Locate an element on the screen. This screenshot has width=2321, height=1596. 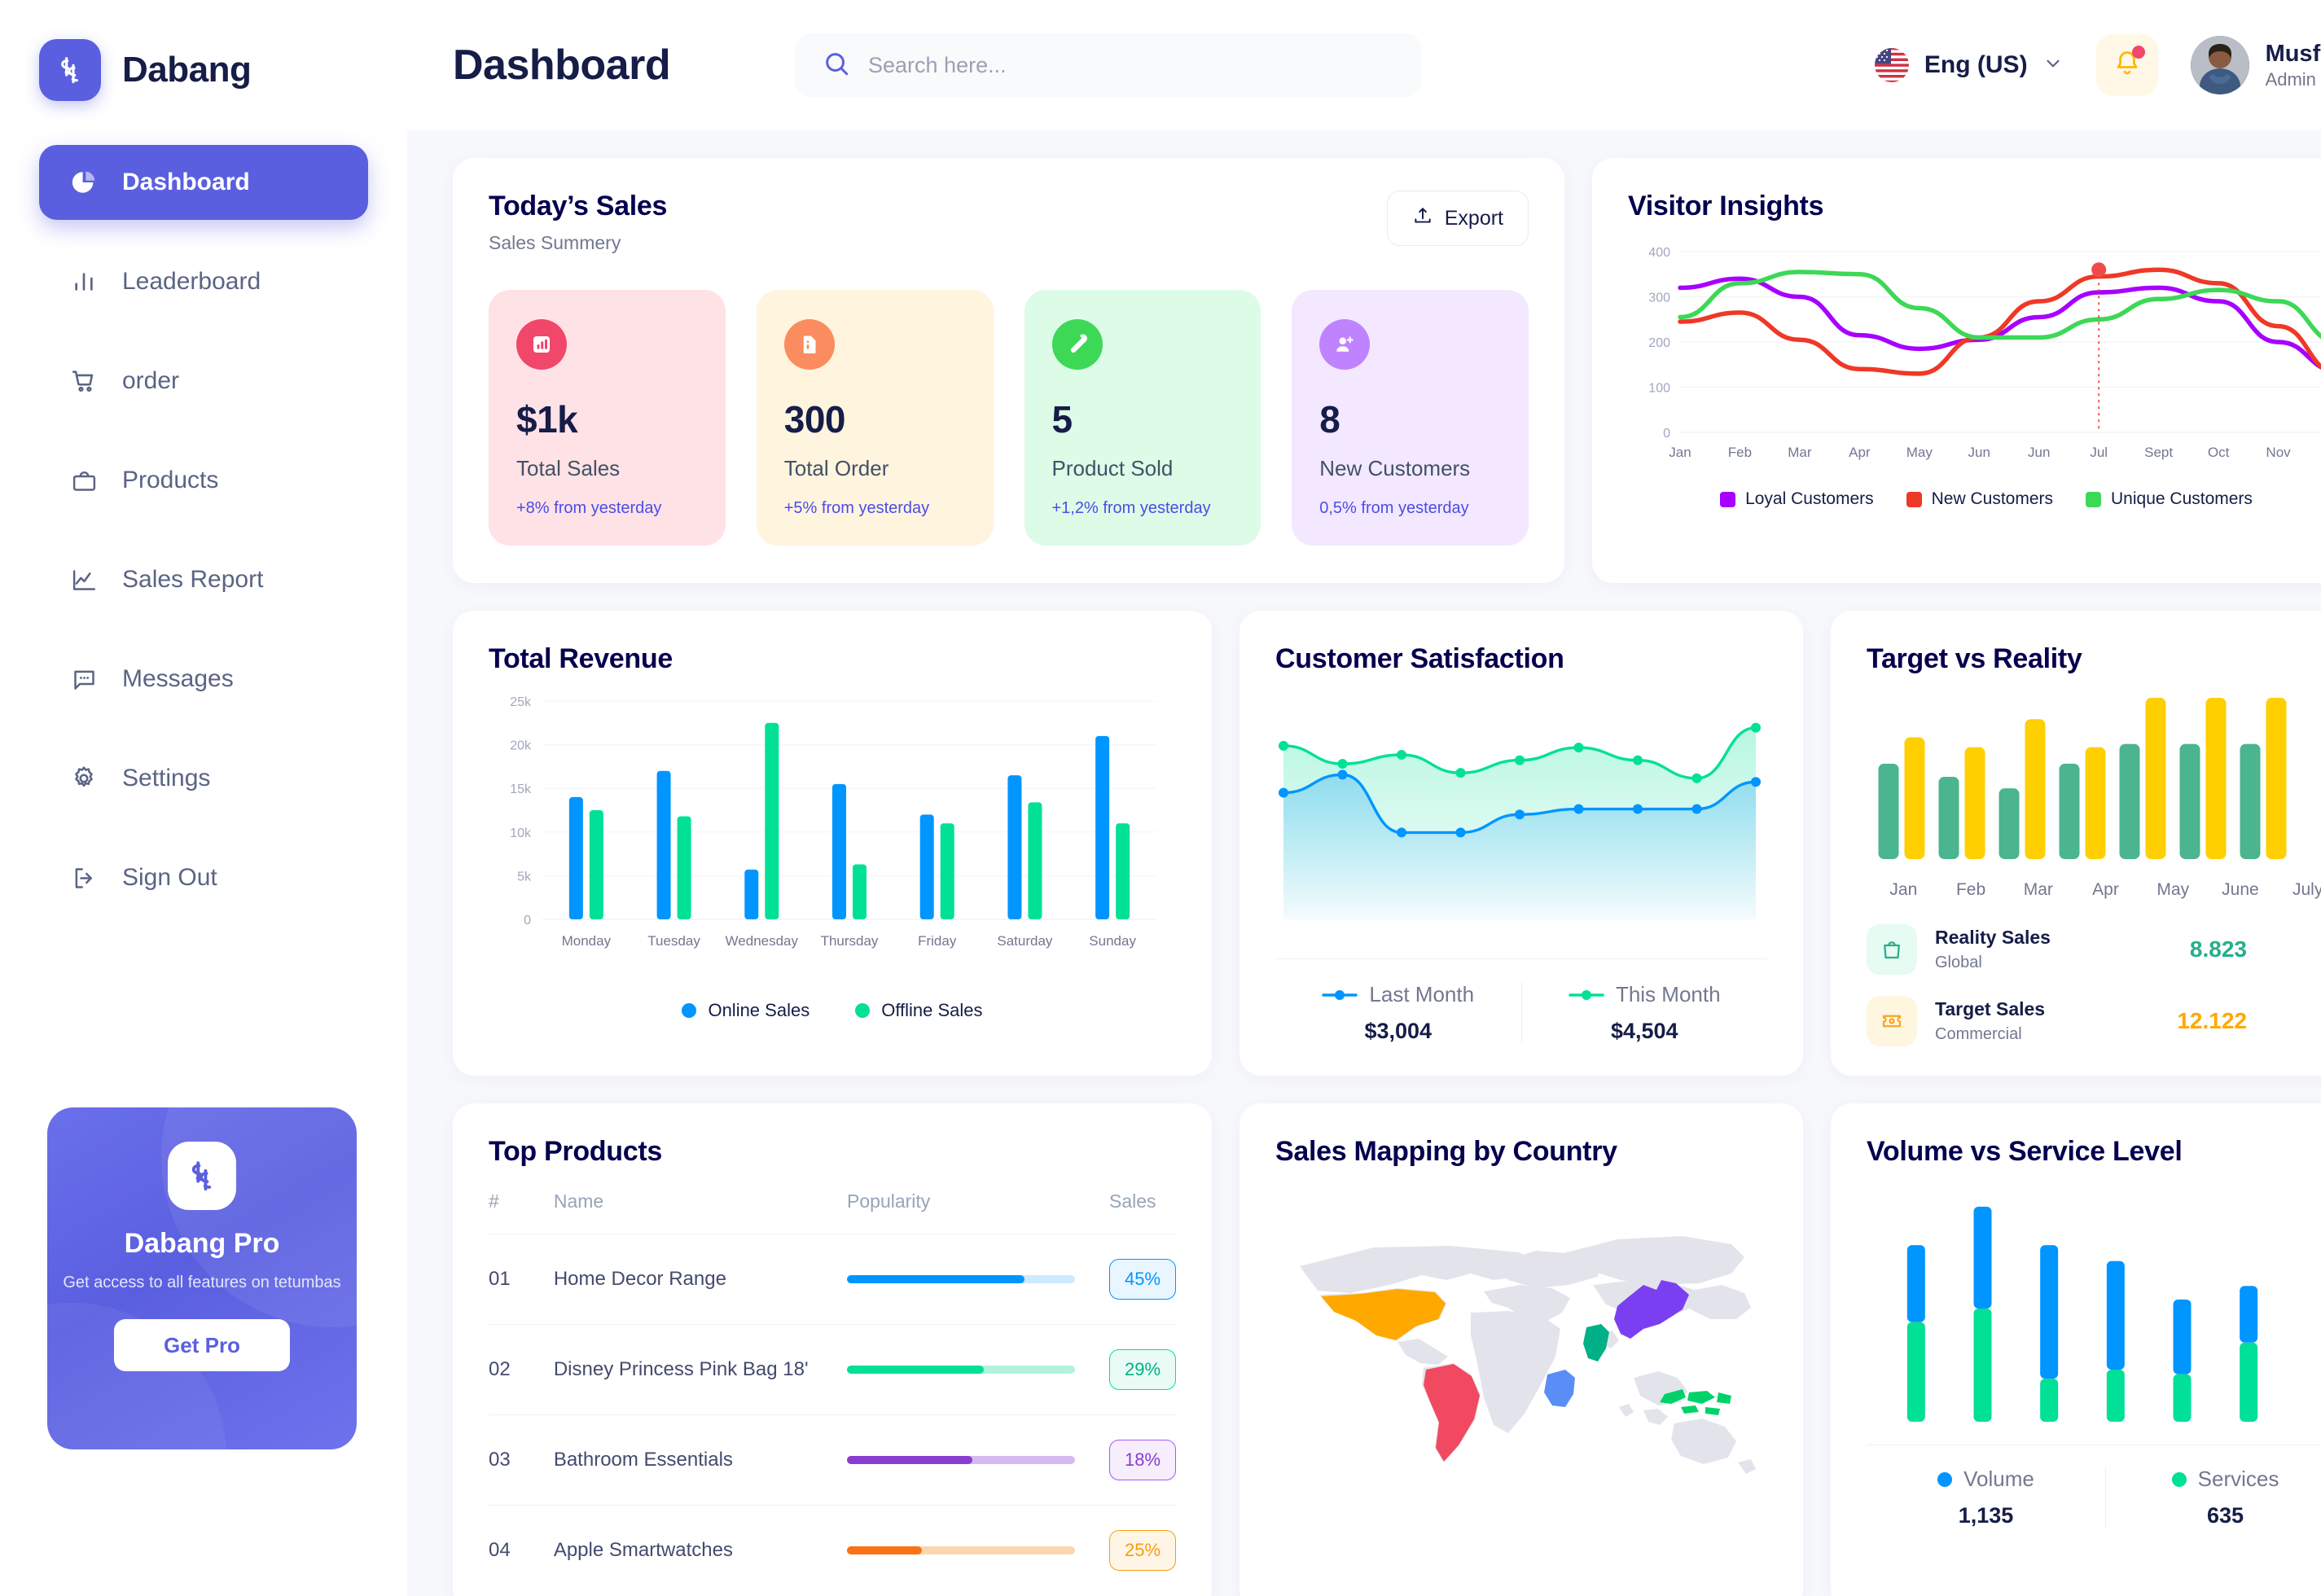
country-china is located at coordinates (1651, 1309).